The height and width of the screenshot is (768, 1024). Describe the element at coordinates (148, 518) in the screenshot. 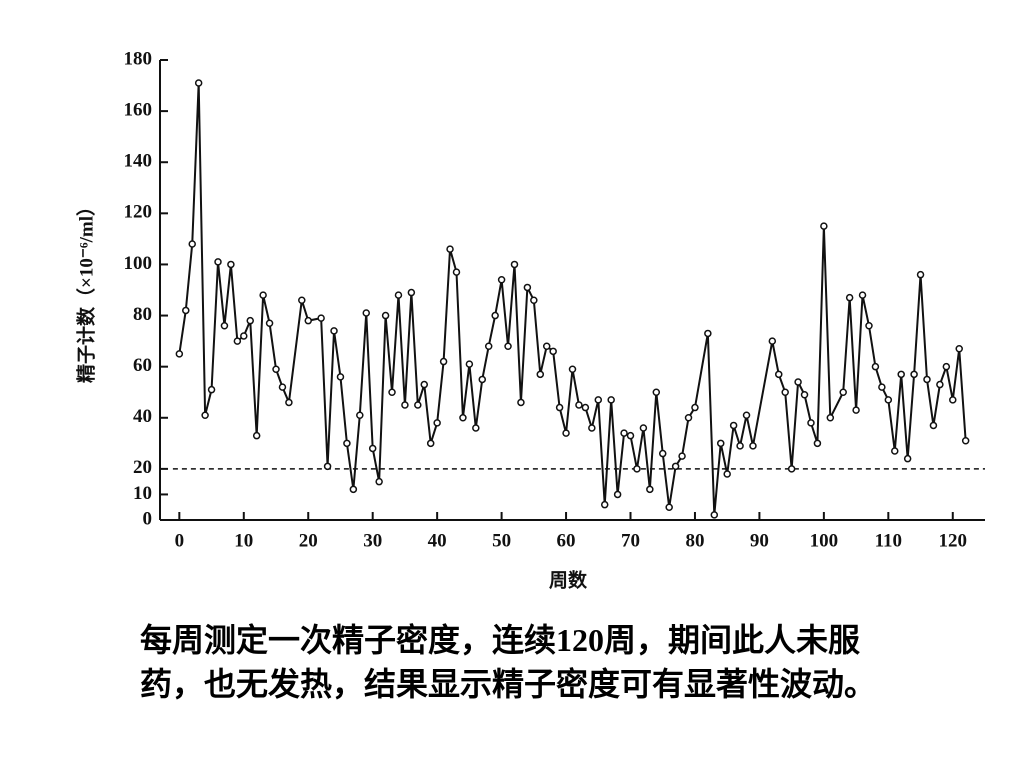

I see `y-tick-label: 0` at that location.